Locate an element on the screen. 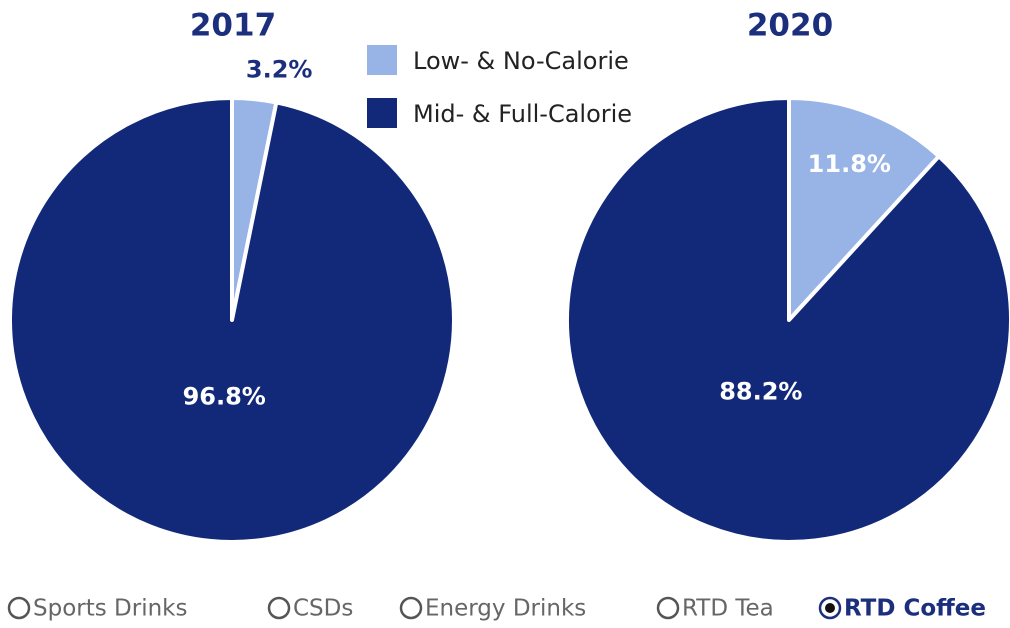 The height and width of the screenshot is (628, 1010). radio-label: RTD Coffee is located at coordinates (915, 609).